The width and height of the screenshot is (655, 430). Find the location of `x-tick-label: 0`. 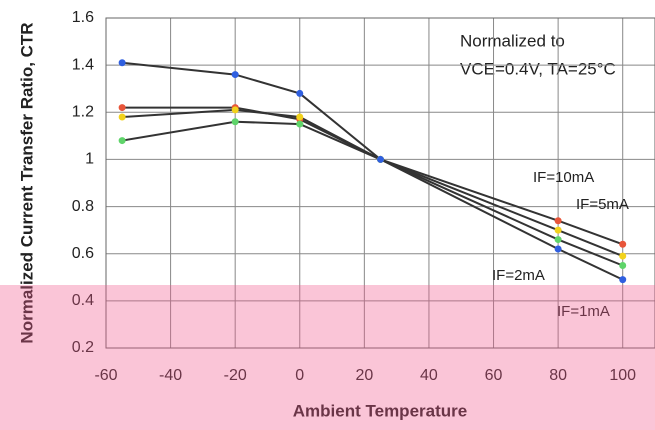

x-tick-label: 0 is located at coordinates (299, 375).